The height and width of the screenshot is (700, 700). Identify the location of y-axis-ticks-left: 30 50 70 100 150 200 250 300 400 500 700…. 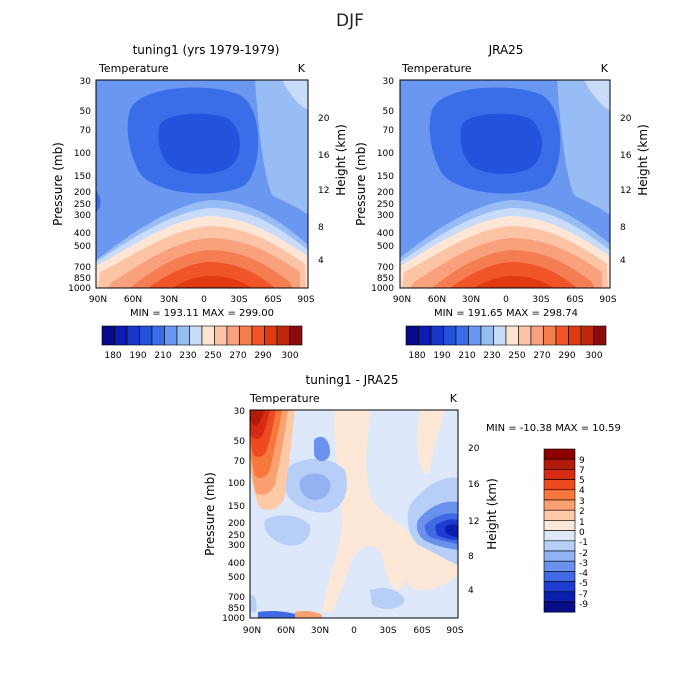
(233, 515).